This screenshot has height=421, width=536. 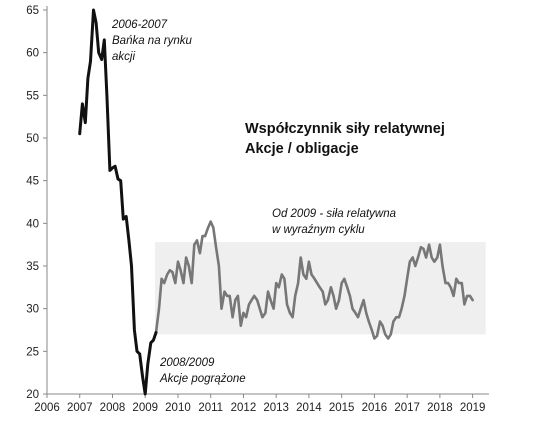 What do you see at coordinates (276, 408) in the screenshot?
I see `x-tick-label: 2013` at bounding box center [276, 408].